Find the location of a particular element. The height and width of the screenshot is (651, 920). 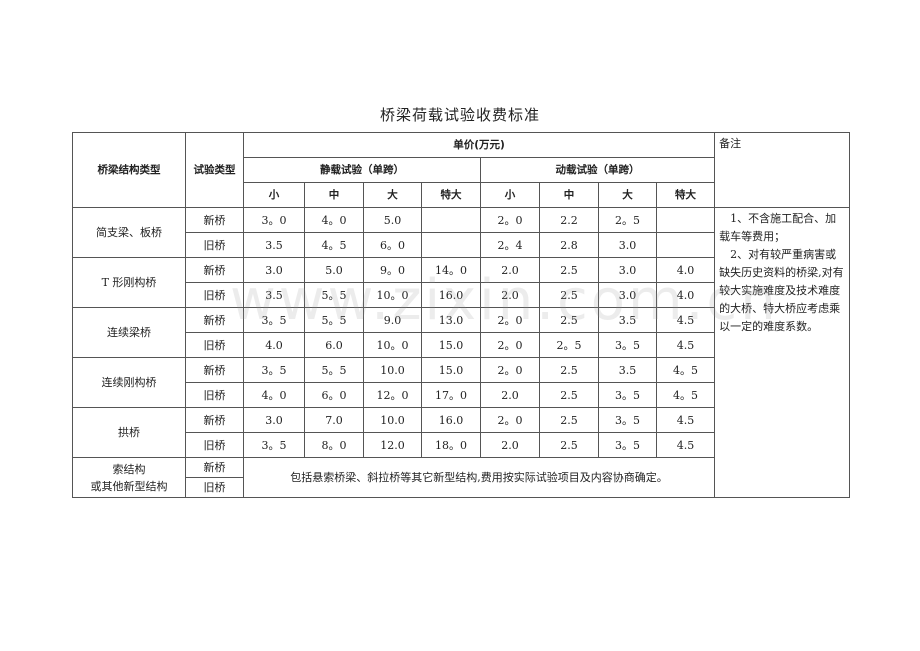

price-cell: 8。0 is located at coordinates (334, 445).